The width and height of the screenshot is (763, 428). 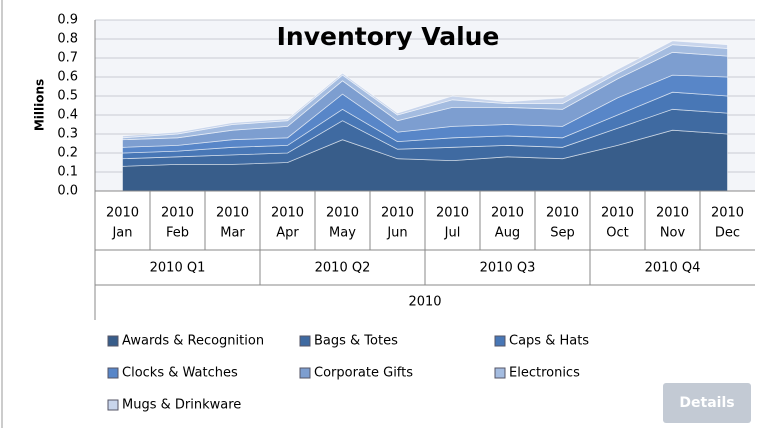 I want to click on y-tick-label: 0.9, so click(x=67, y=20).